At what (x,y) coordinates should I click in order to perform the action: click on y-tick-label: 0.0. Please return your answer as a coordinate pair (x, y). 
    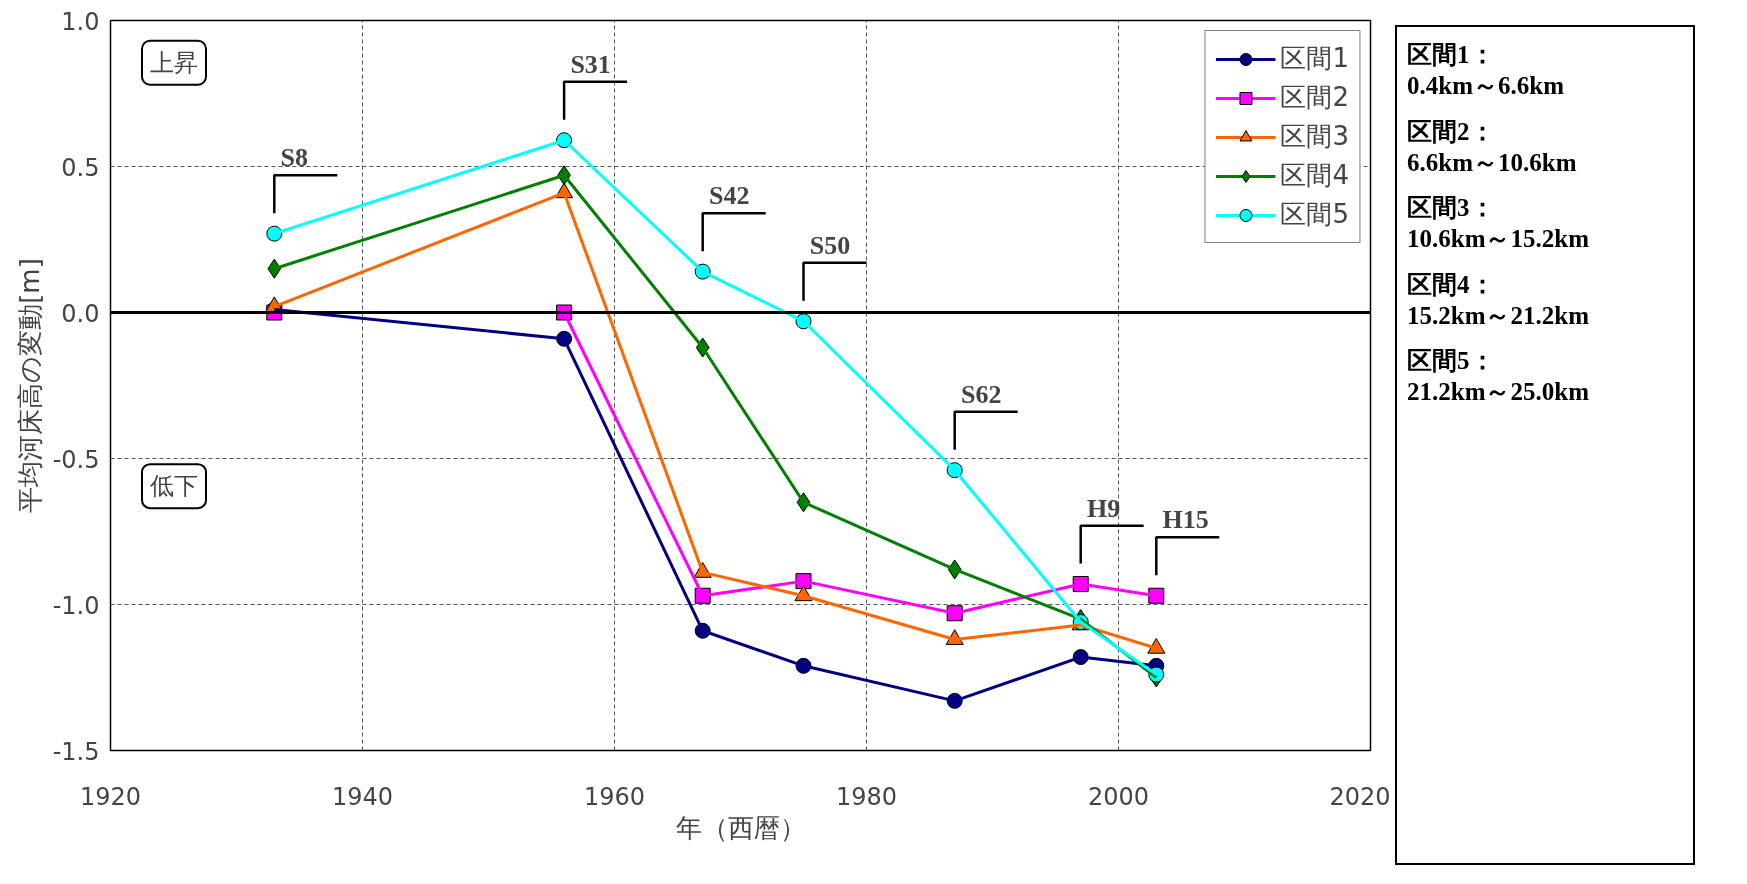
    Looking at the image, I should click on (80, 313).